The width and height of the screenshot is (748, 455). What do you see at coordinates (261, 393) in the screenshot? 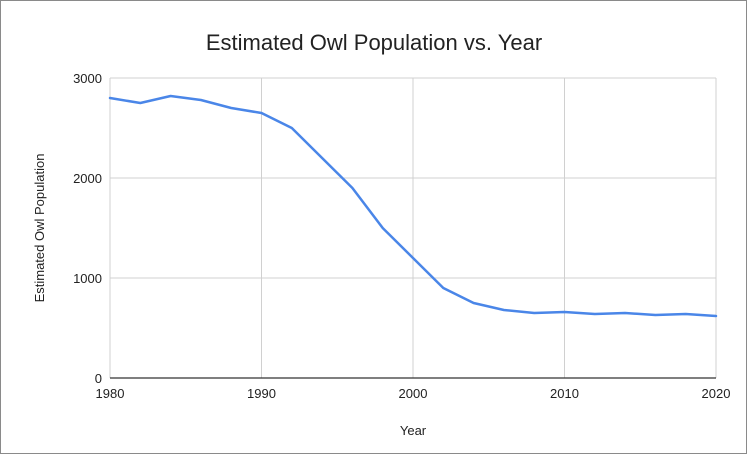
I see `x-tick-label: 1990` at bounding box center [261, 393].